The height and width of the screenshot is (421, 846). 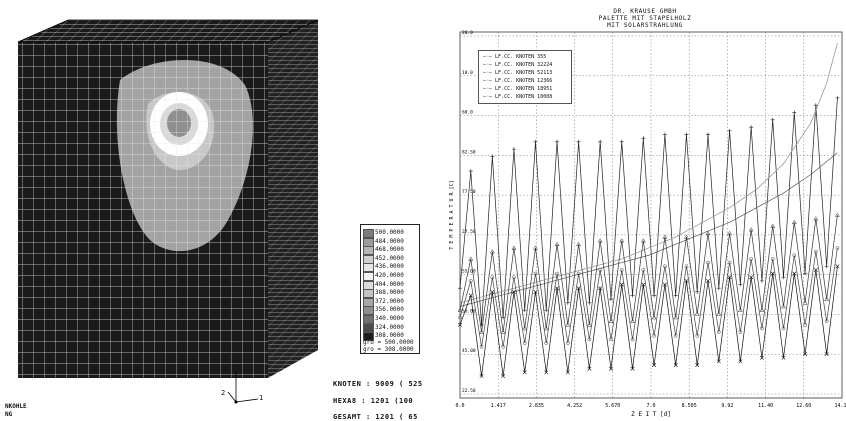 What do you see at coordinates (518, 73) in the screenshot?
I see `series-legend-entry: —◦— LF.CC. KNOTEN 52113` at bounding box center [518, 73].